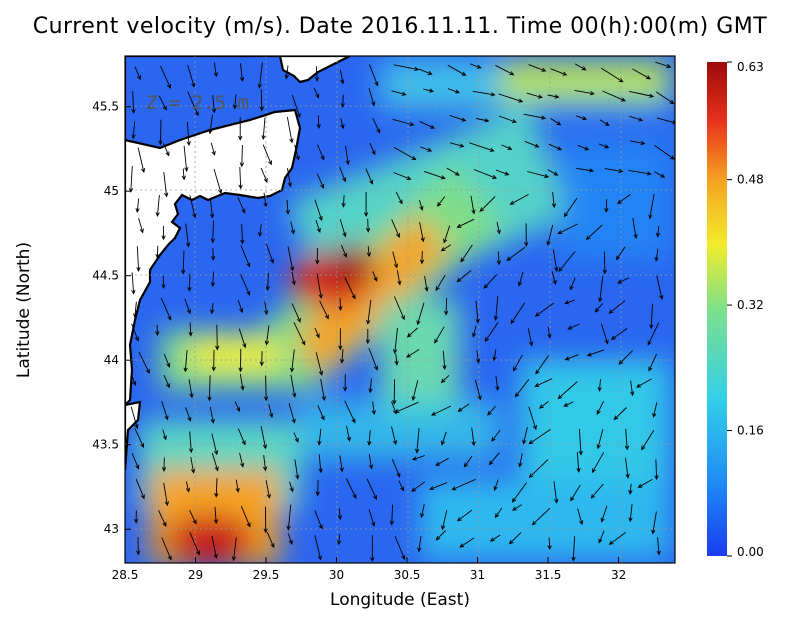 Image resolution: width=800 pixels, height=618 pixels. Describe the element at coordinates (548, 575) in the screenshot. I see `x-tick-label: 31.5` at that location.